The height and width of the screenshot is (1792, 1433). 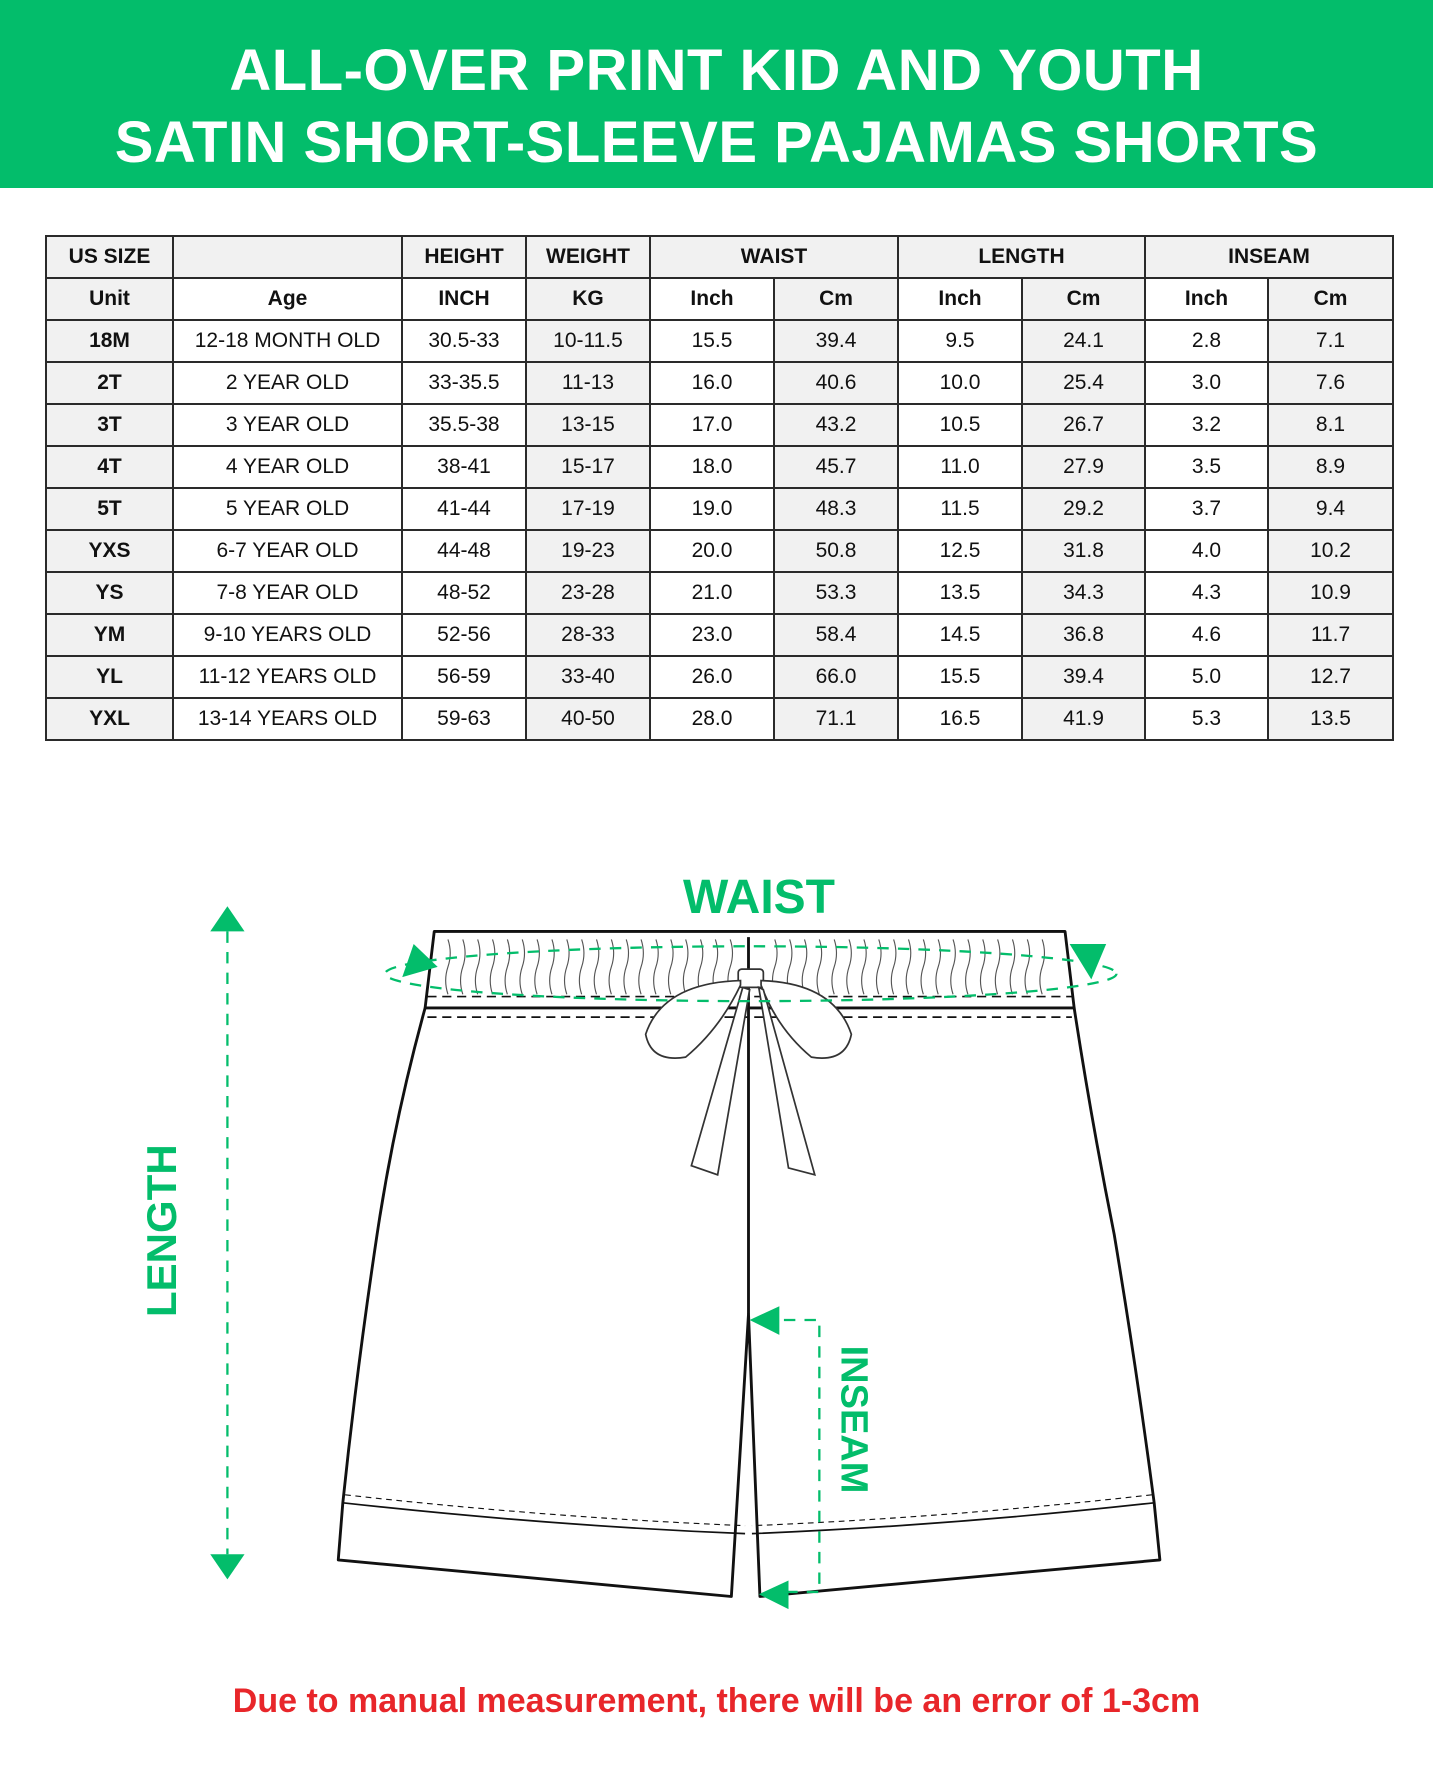 I want to click on value-cell: 12.5, so click(x=960, y=551).